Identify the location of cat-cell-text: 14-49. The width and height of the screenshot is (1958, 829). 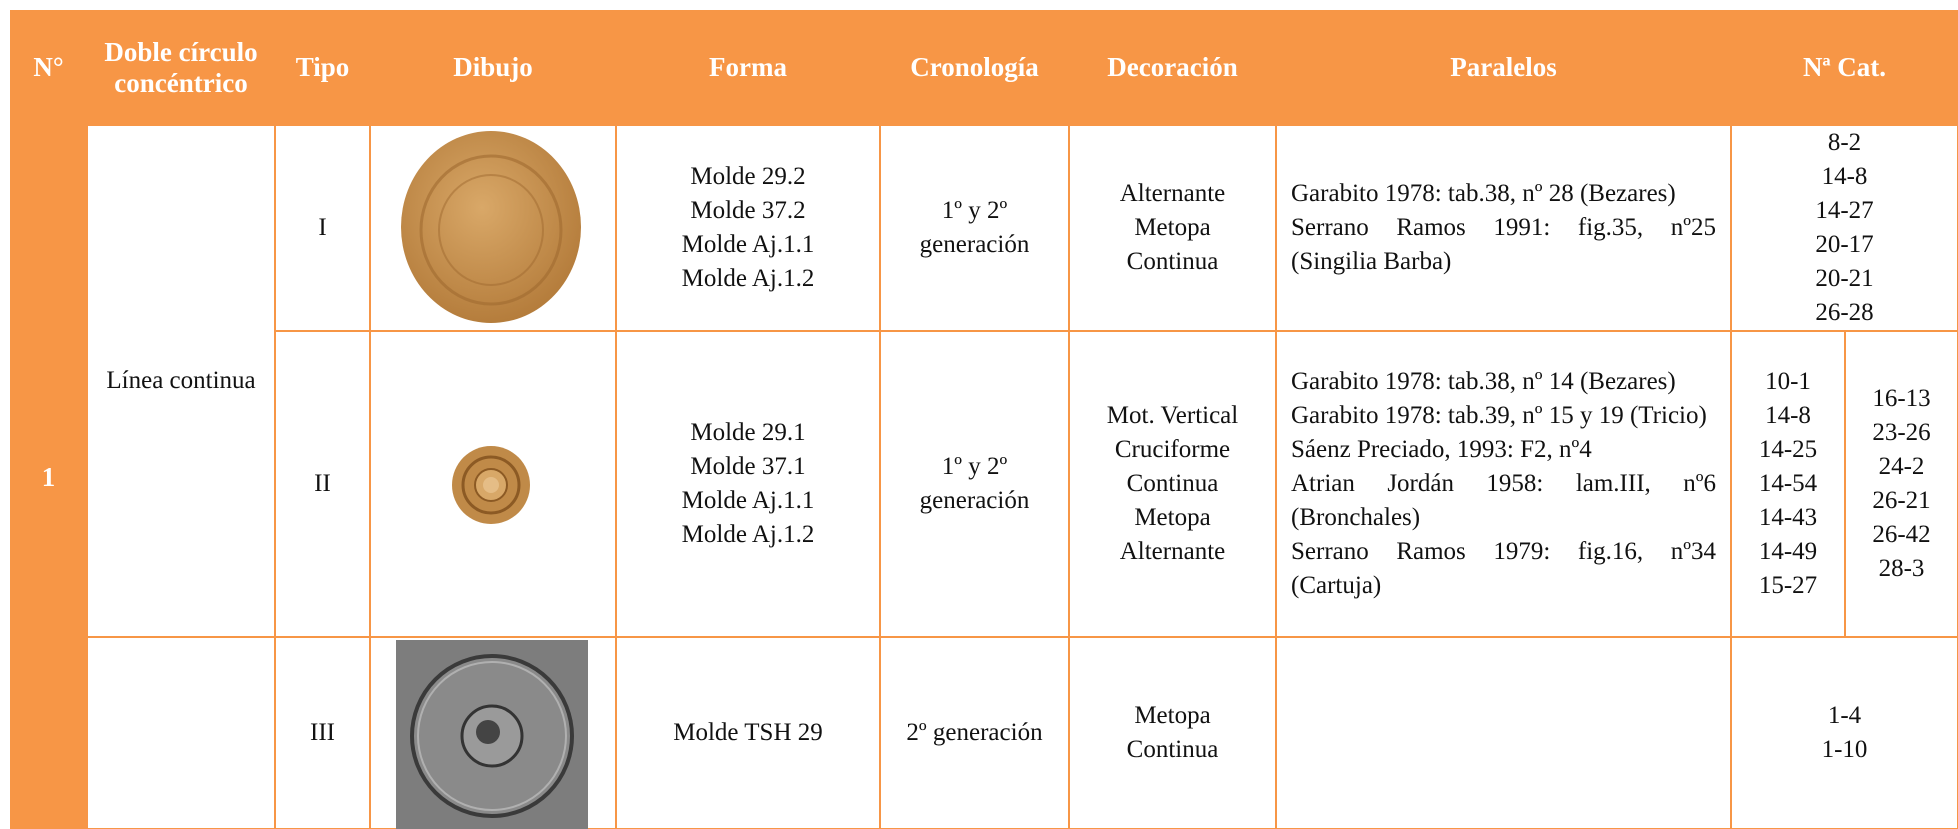
(1788, 551).